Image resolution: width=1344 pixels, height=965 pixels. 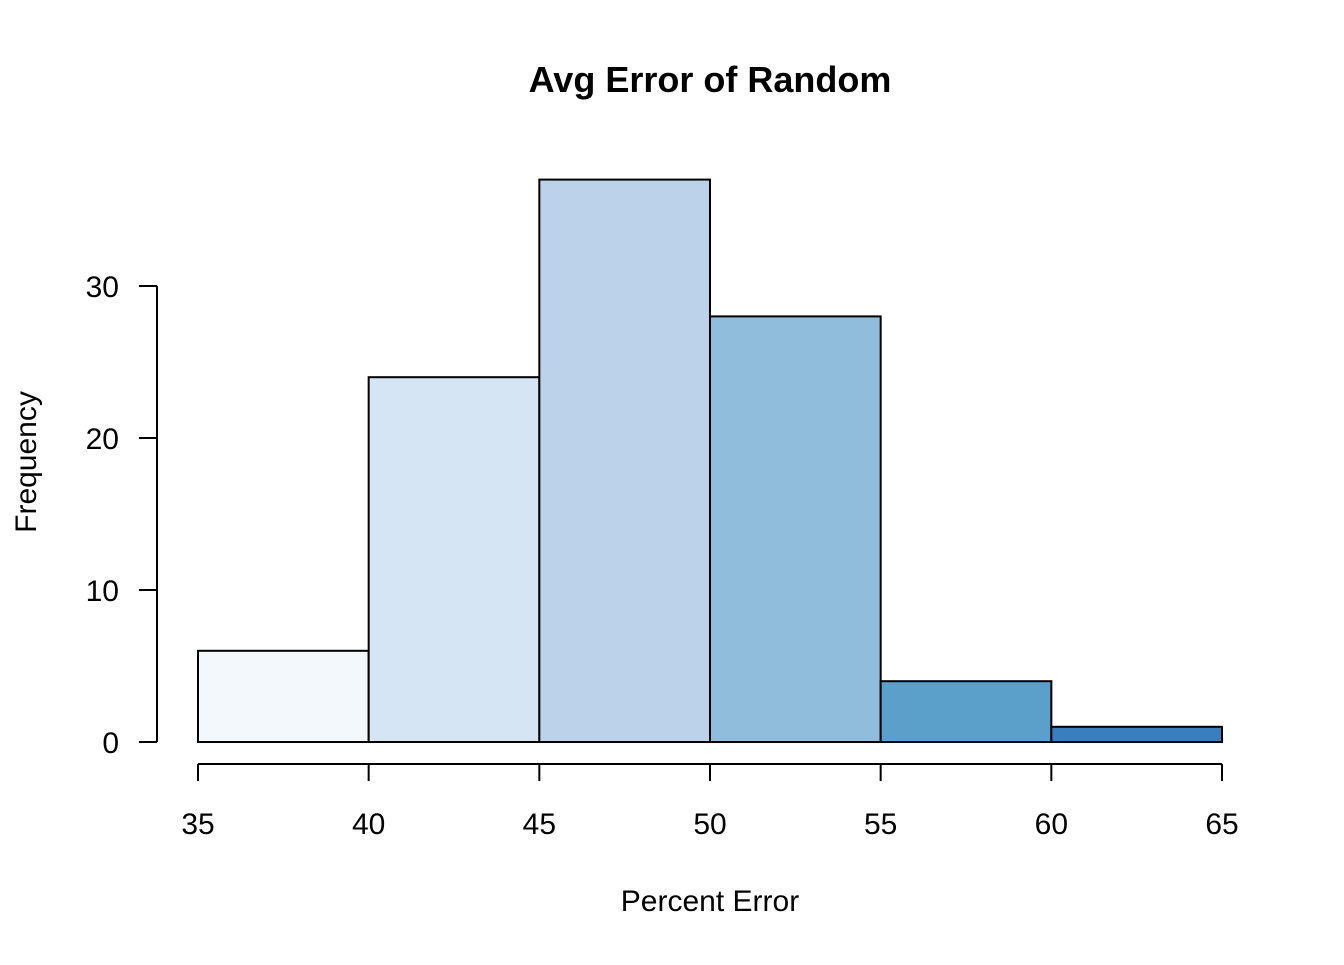 What do you see at coordinates (102, 591) in the screenshot?
I see `y-tick-label: 10` at bounding box center [102, 591].